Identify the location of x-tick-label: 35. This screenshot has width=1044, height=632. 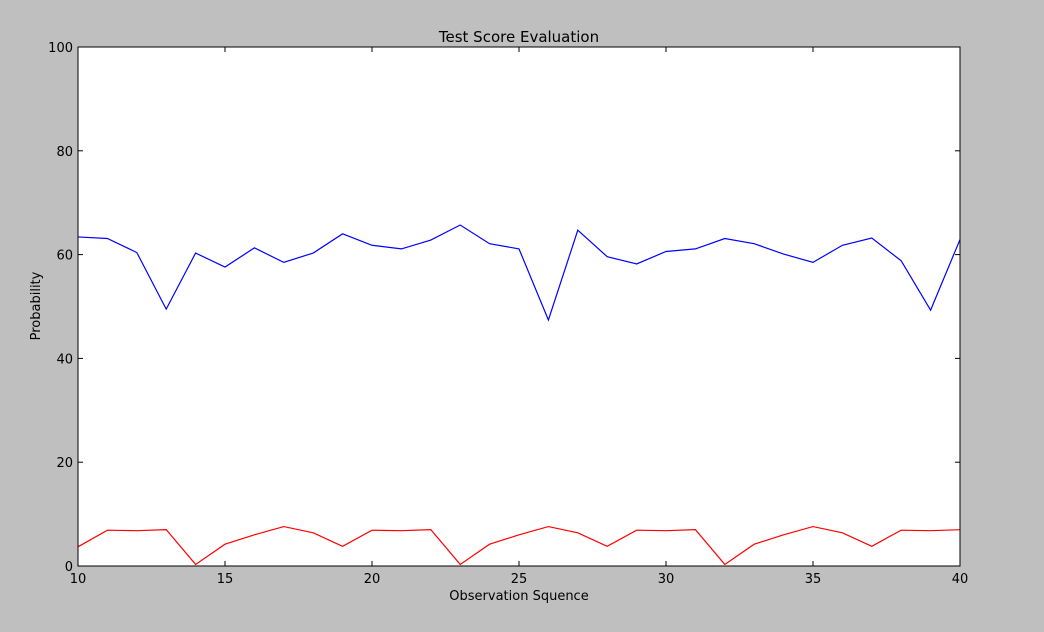
(813, 579).